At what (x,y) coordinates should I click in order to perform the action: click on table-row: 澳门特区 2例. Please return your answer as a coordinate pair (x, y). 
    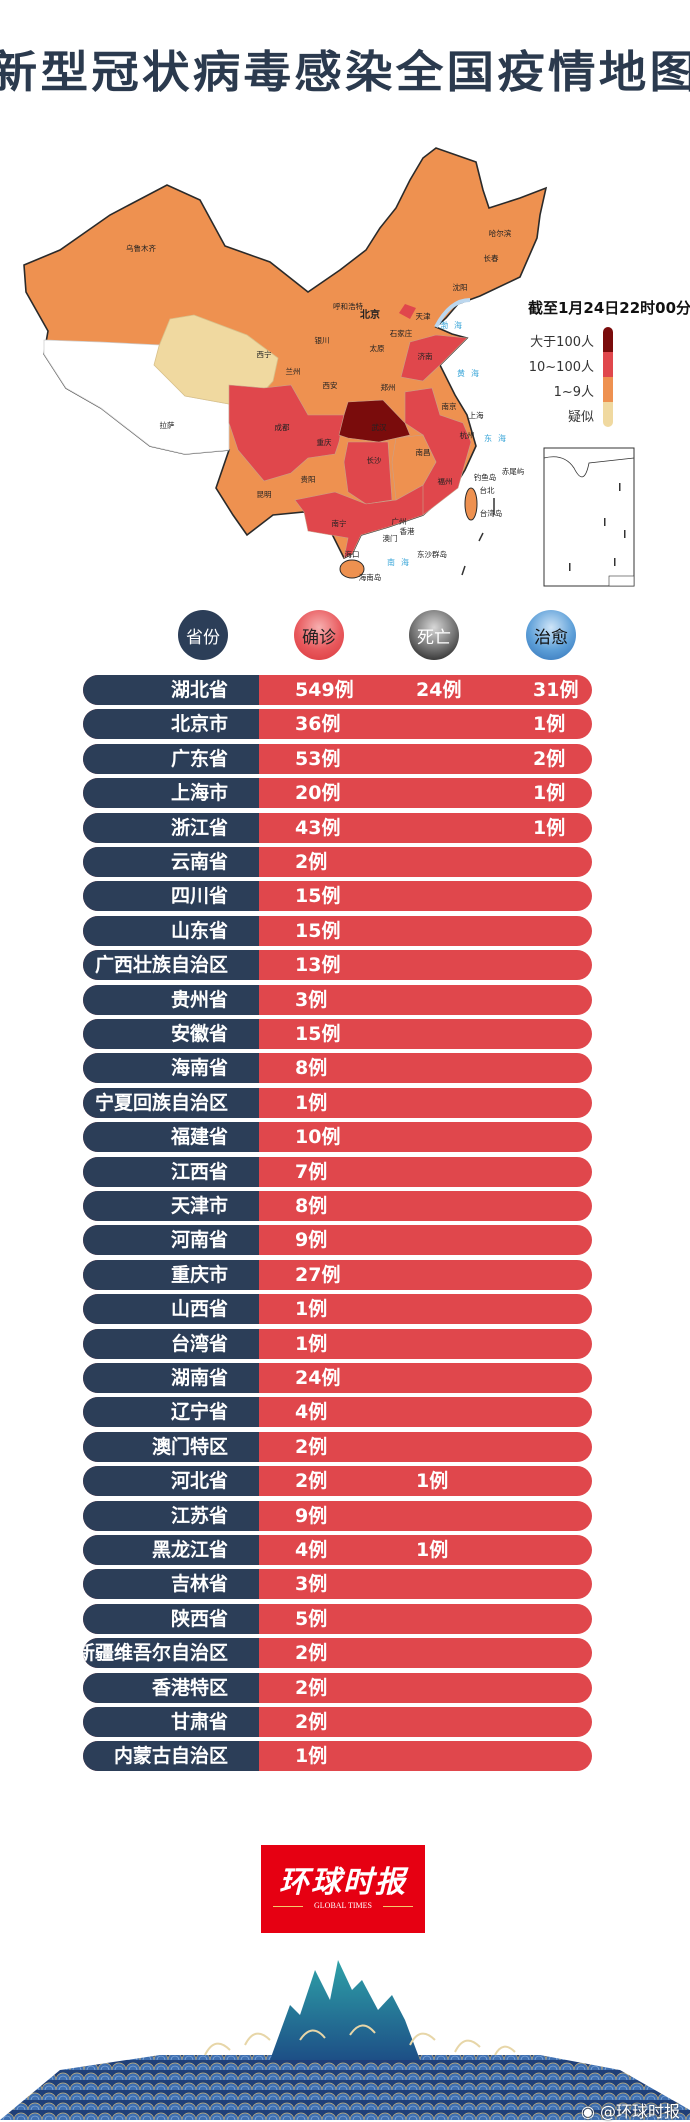
    Looking at the image, I should click on (337, 1446).